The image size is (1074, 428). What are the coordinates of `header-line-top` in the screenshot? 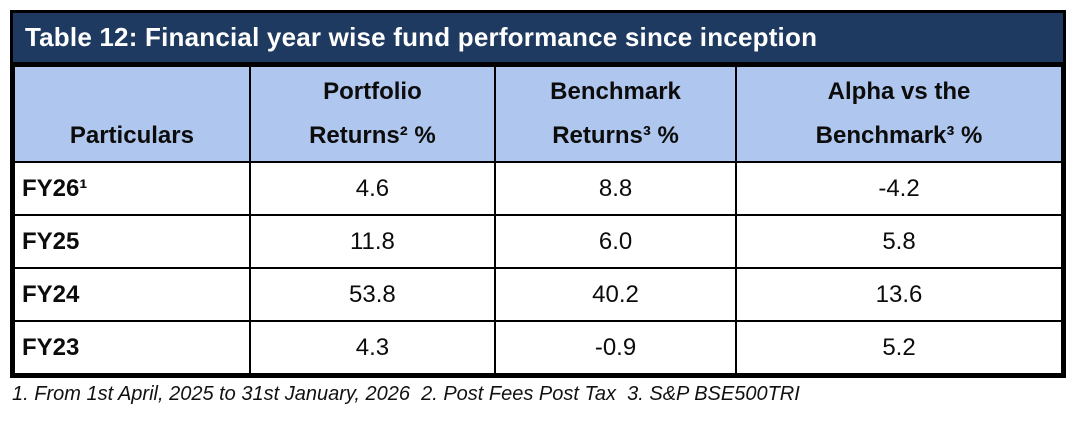 It's located at (132, 92).